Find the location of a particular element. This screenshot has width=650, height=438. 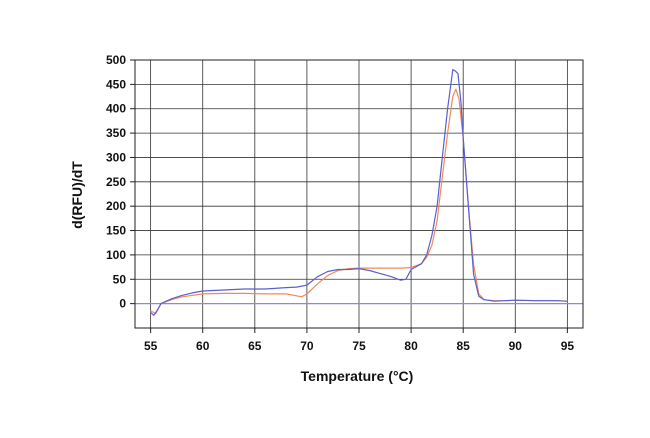

y-tick-label: 450 is located at coordinates (116, 84).